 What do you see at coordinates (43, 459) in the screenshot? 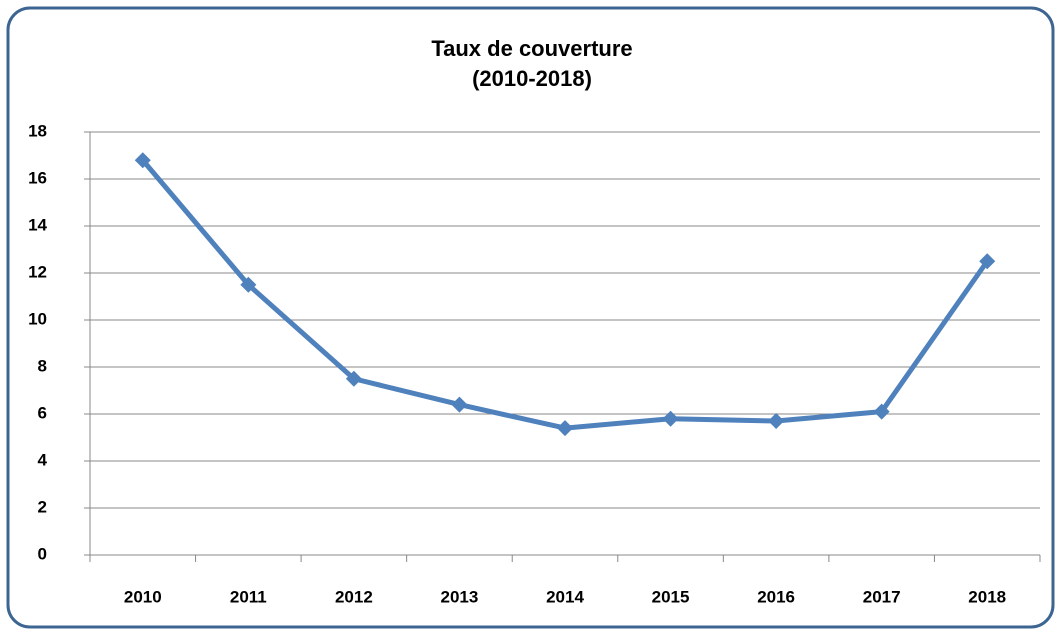
I see `y-tick-label: 4` at bounding box center [43, 459].